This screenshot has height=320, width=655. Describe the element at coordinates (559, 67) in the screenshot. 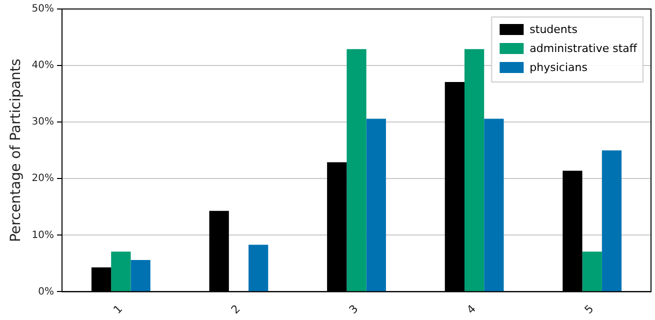

I see `legend-label: physicians` at that location.